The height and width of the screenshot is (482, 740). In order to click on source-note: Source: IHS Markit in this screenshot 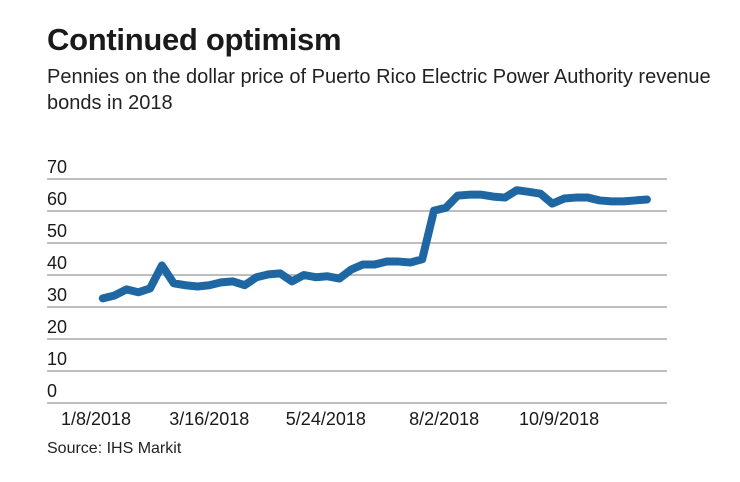, I will do `click(114, 448)`.